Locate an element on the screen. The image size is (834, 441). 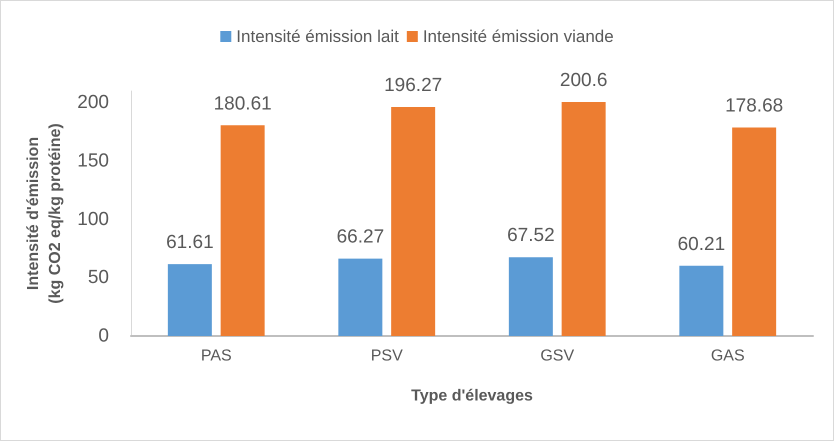
data-label: 67.52 is located at coordinates (531, 235).